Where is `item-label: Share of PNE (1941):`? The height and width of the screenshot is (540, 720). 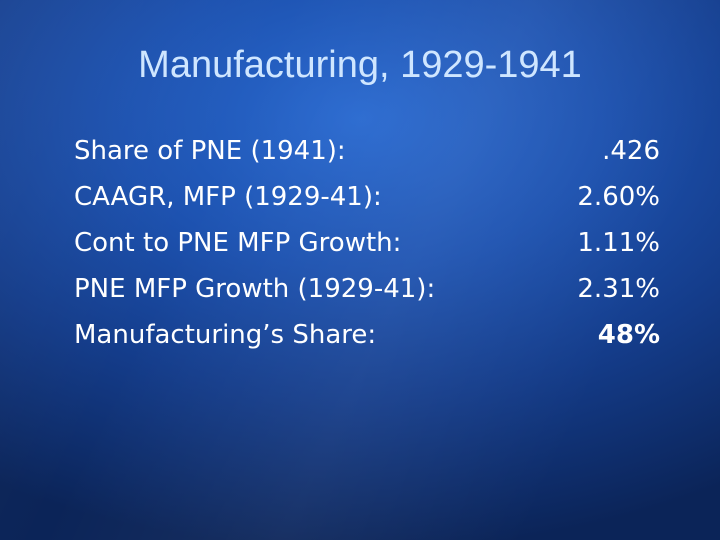
item-label: Share of PNE (1941): is located at coordinates (210, 151).